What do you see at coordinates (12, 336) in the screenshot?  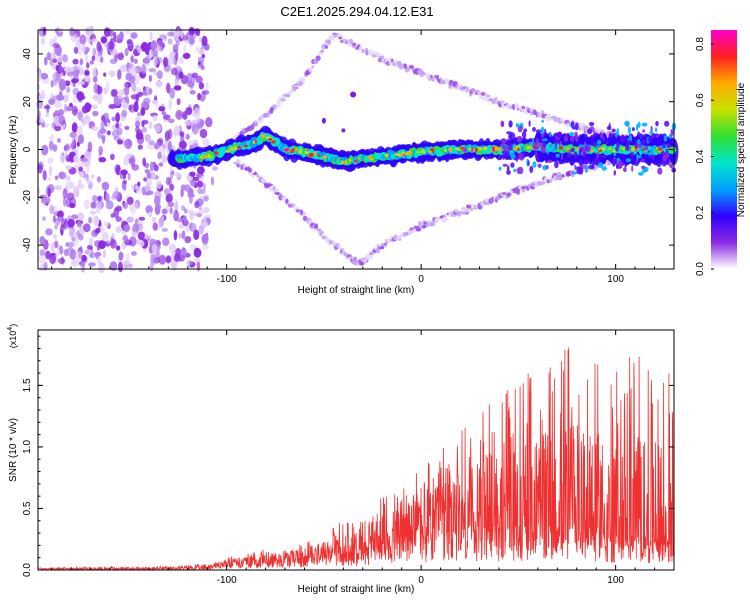 I see `svg-text: (x104)` at bounding box center [12, 336].